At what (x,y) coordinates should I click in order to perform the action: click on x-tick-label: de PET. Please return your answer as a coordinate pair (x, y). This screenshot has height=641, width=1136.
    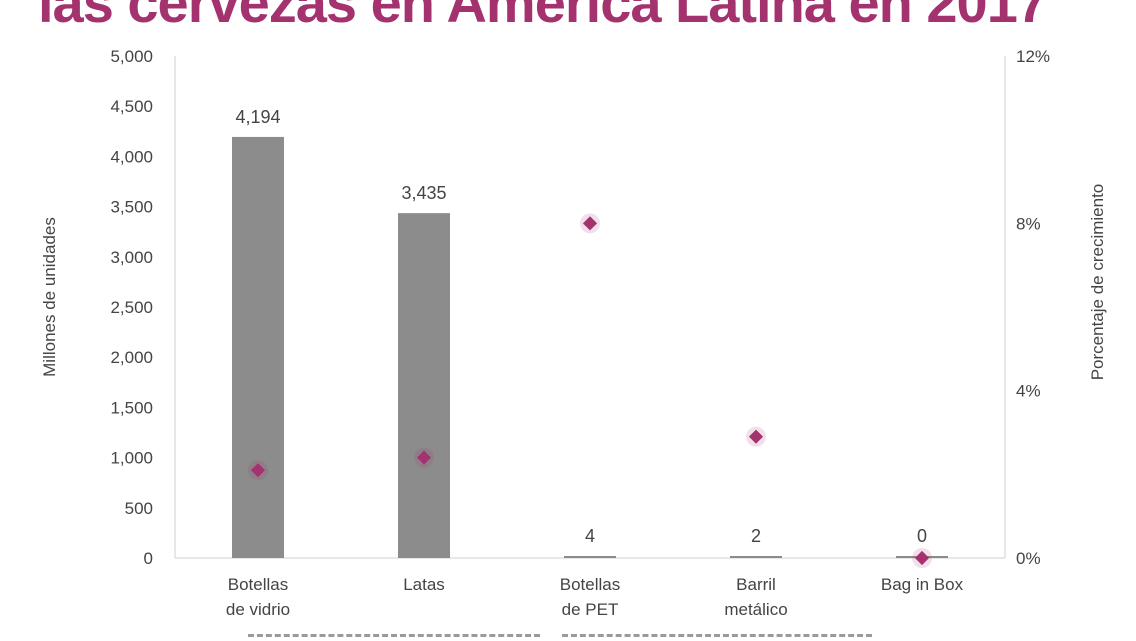
    Looking at the image, I should click on (590, 609).